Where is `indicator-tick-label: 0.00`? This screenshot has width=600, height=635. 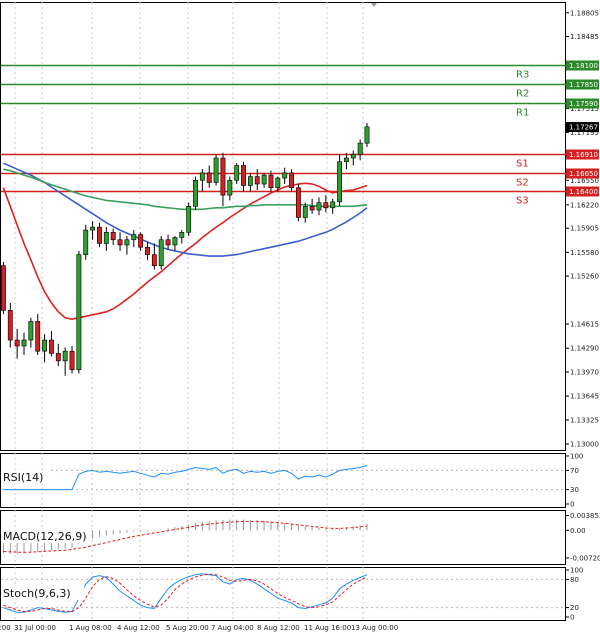
indicator-tick-label: 0.00 is located at coordinates (578, 531).